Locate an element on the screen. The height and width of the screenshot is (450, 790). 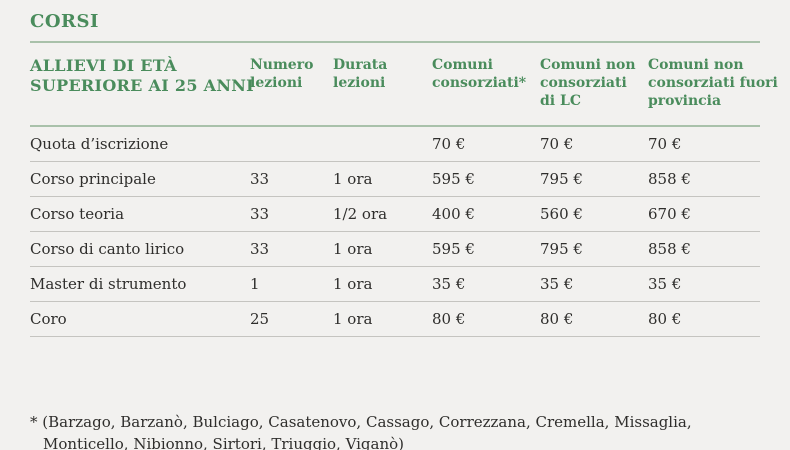
cell-consorziati: 35 € is located at coordinates (486, 284).